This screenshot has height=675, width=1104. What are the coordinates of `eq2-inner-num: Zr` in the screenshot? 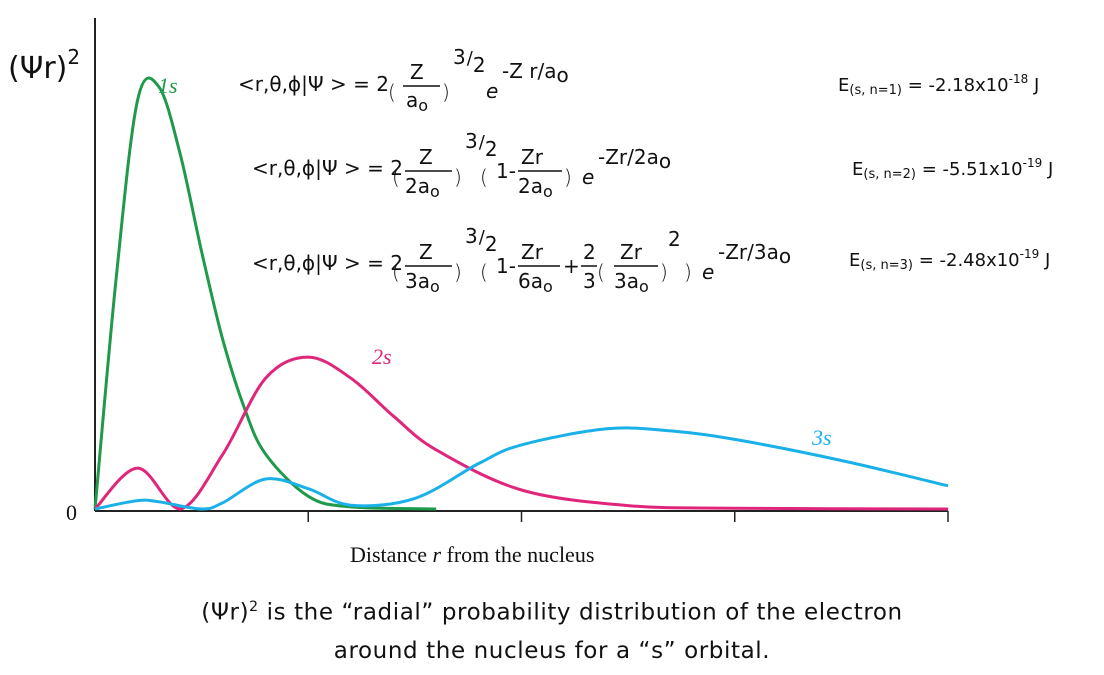 It's located at (532, 157).